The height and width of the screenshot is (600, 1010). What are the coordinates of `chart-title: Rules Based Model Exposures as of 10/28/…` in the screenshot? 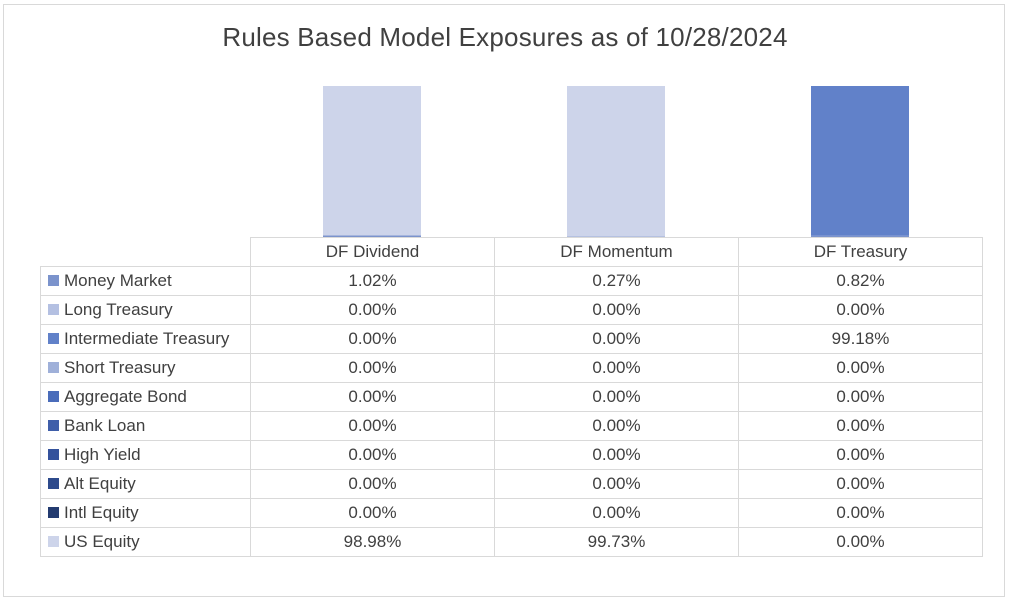 It's located at (505, 37).